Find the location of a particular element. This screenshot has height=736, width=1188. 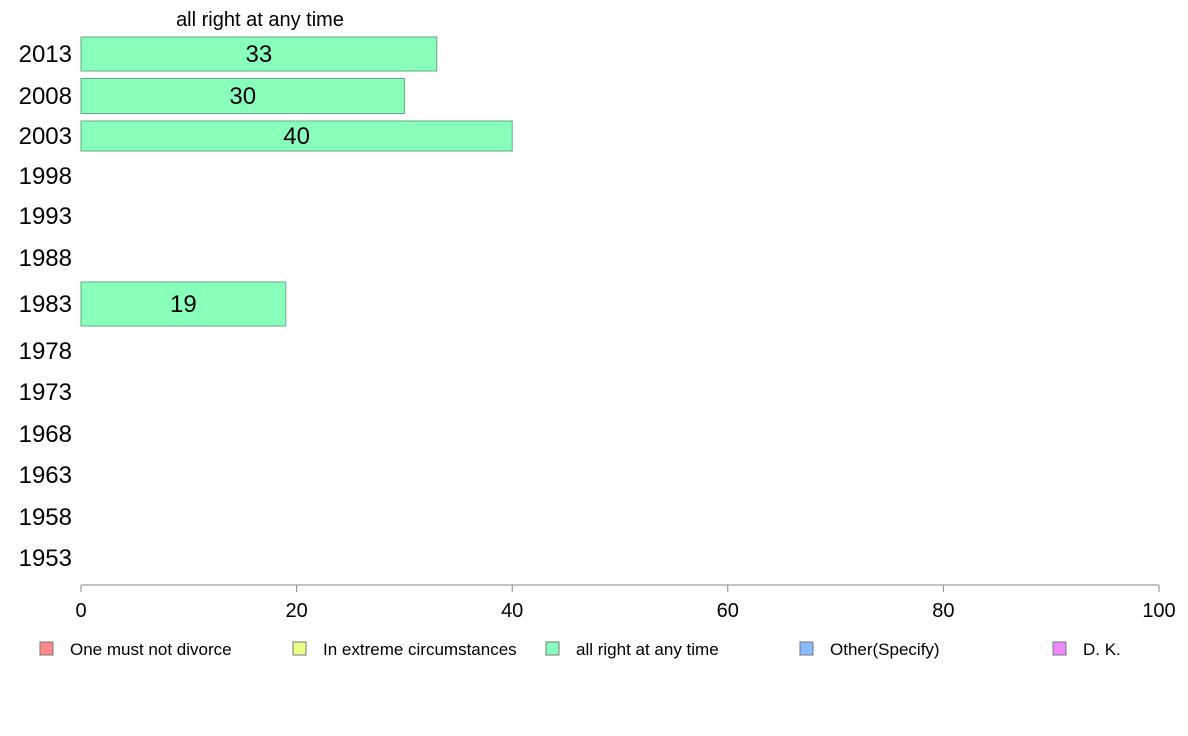

y-tick-label: 1983 is located at coordinates (45, 304).